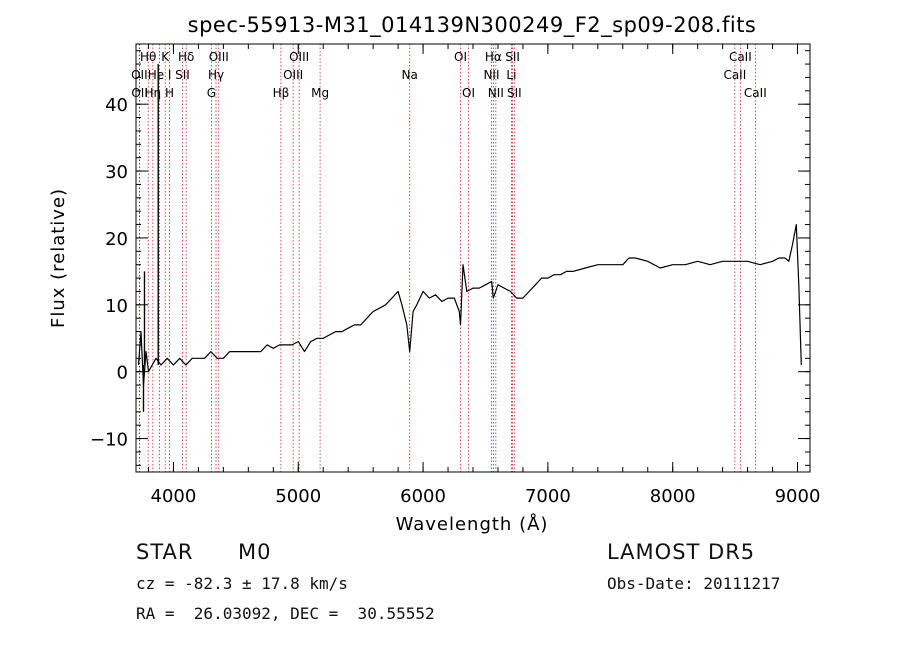 The width and height of the screenshot is (900, 649). What do you see at coordinates (169, 93) in the screenshot?
I see `line-label: H` at bounding box center [169, 93].